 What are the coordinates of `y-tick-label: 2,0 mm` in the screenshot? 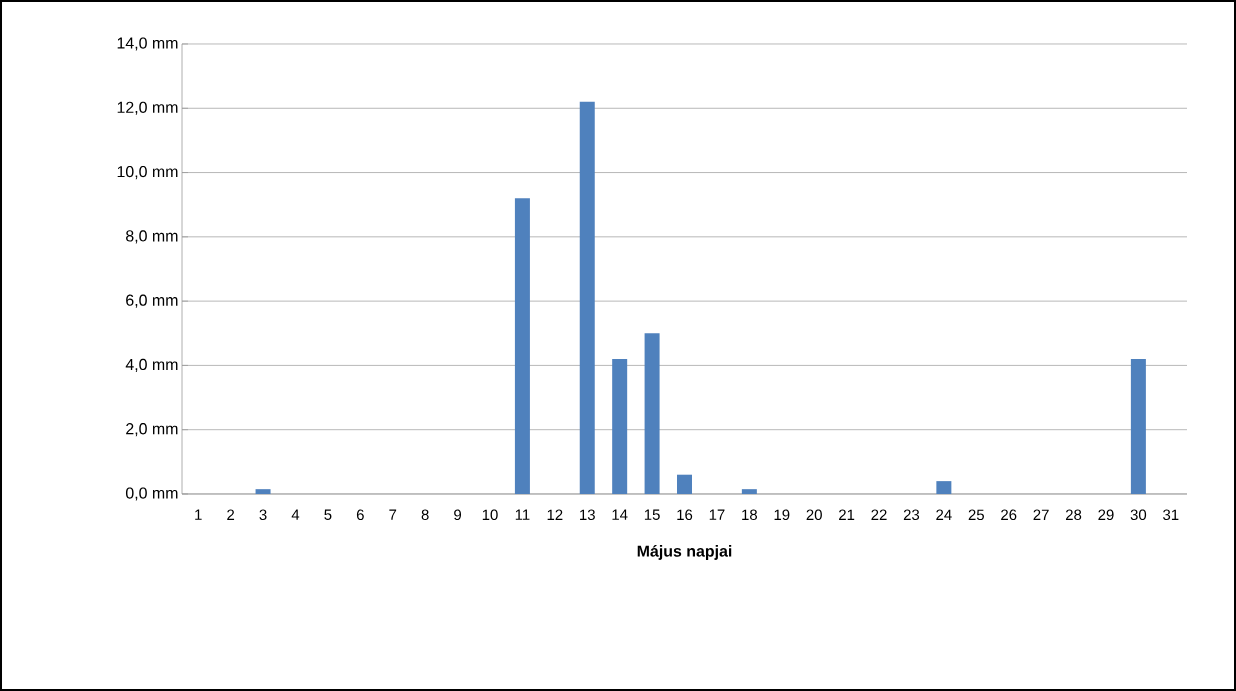 It's located at (152, 430).